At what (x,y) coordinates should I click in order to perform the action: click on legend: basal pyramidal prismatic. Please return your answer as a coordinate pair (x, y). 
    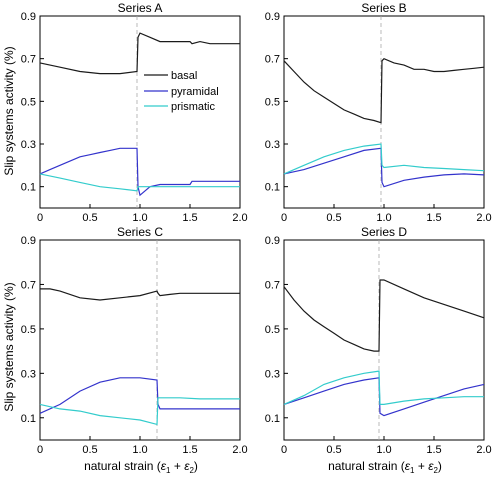
    Looking at the image, I should click on (181, 91).